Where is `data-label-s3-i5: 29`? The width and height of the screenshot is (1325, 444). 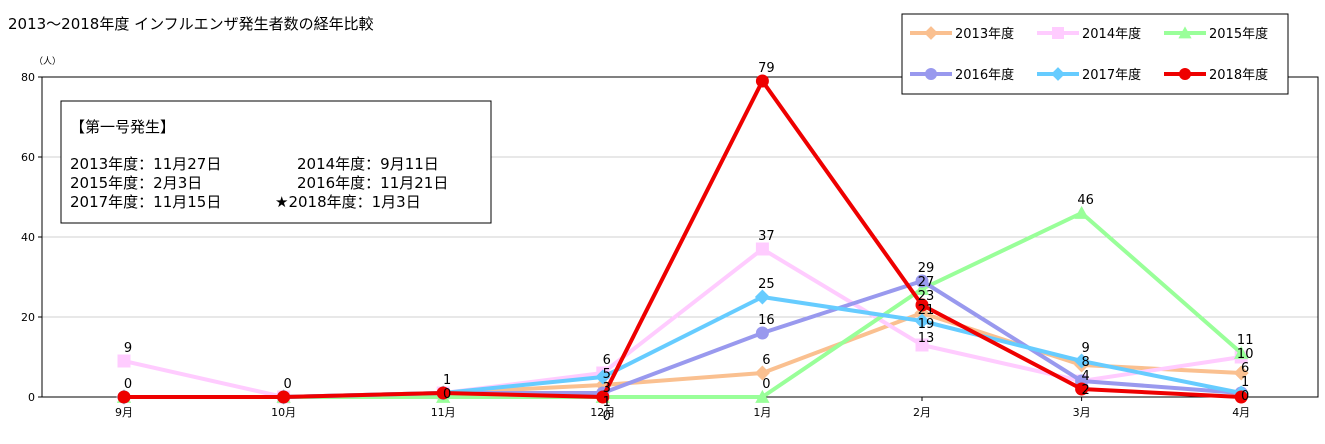
data-label-s3-i5: 29 is located at coordinates (926, 268).